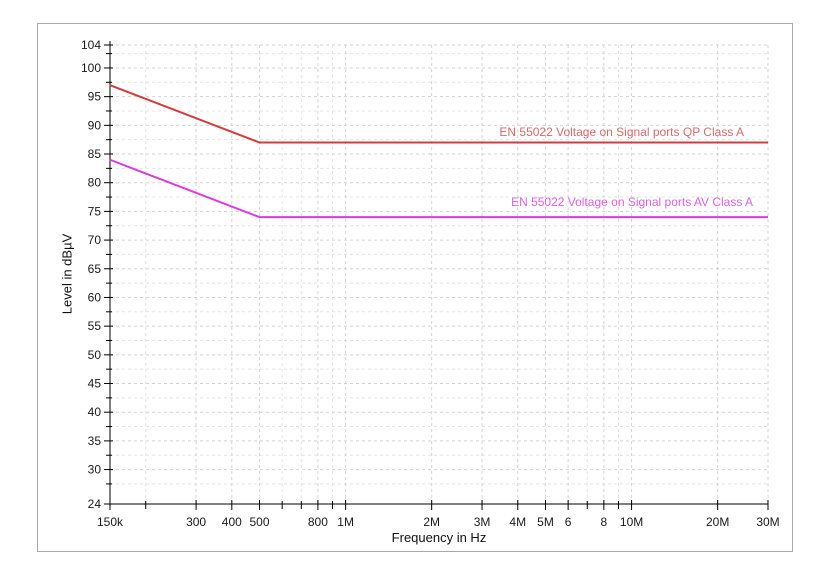 The image size is (831, 579). What do you see at coordinates (95, 240) in the screenshot?
I see `y-tick-label: 70` at bounding box center [95, 240].